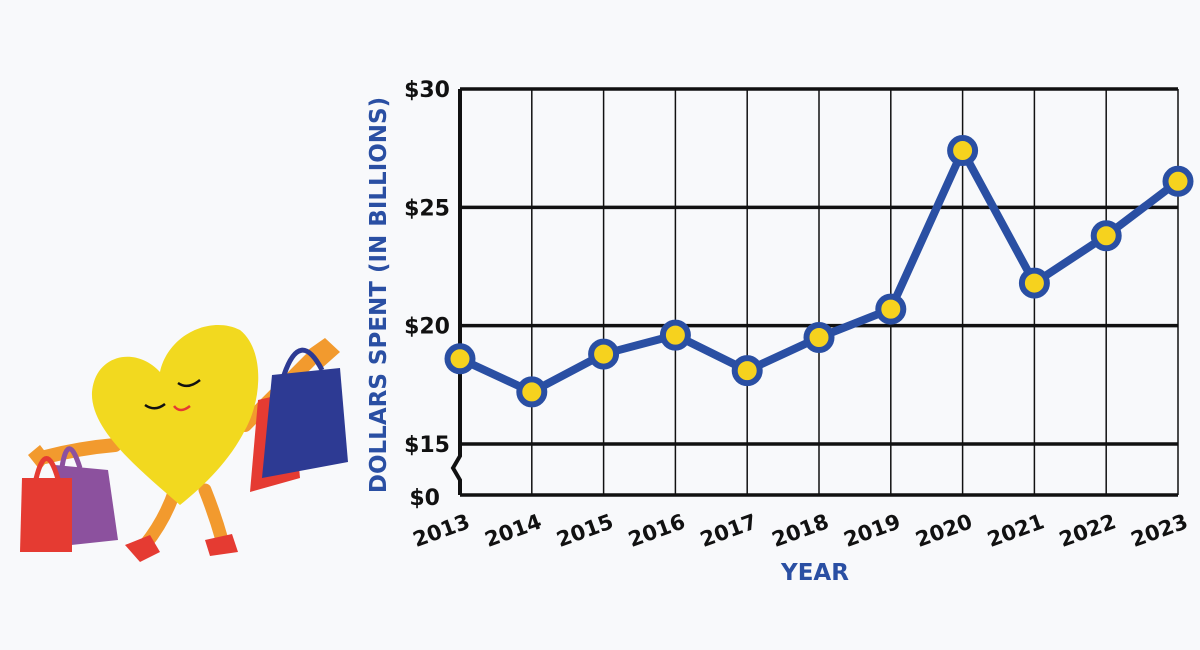  What do you see at coordinates (427, 90) in the screenshot?
I see `y-tick-label: $30` at bounding box center [427, 90].